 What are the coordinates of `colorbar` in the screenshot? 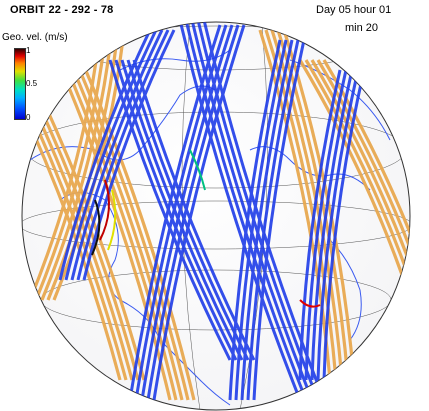 It's located at (20, 84).